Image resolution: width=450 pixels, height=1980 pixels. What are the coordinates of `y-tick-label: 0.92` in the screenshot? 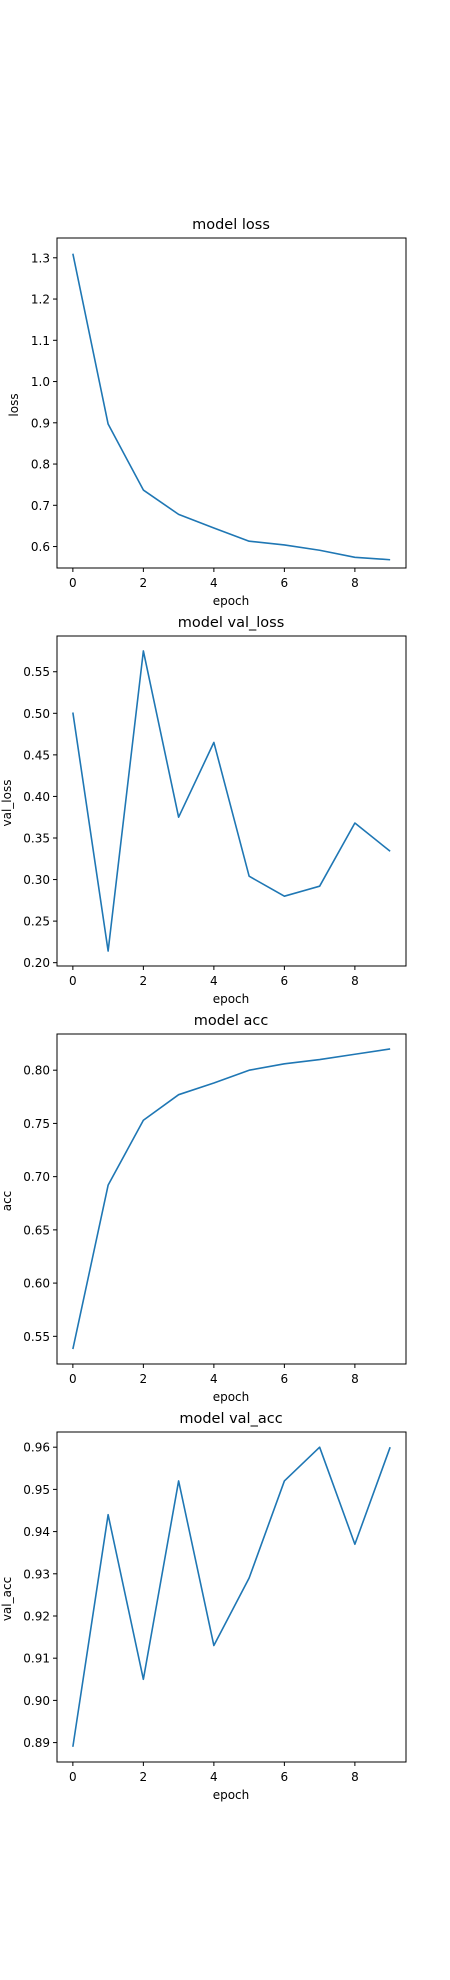 It's located at (36, 1616).